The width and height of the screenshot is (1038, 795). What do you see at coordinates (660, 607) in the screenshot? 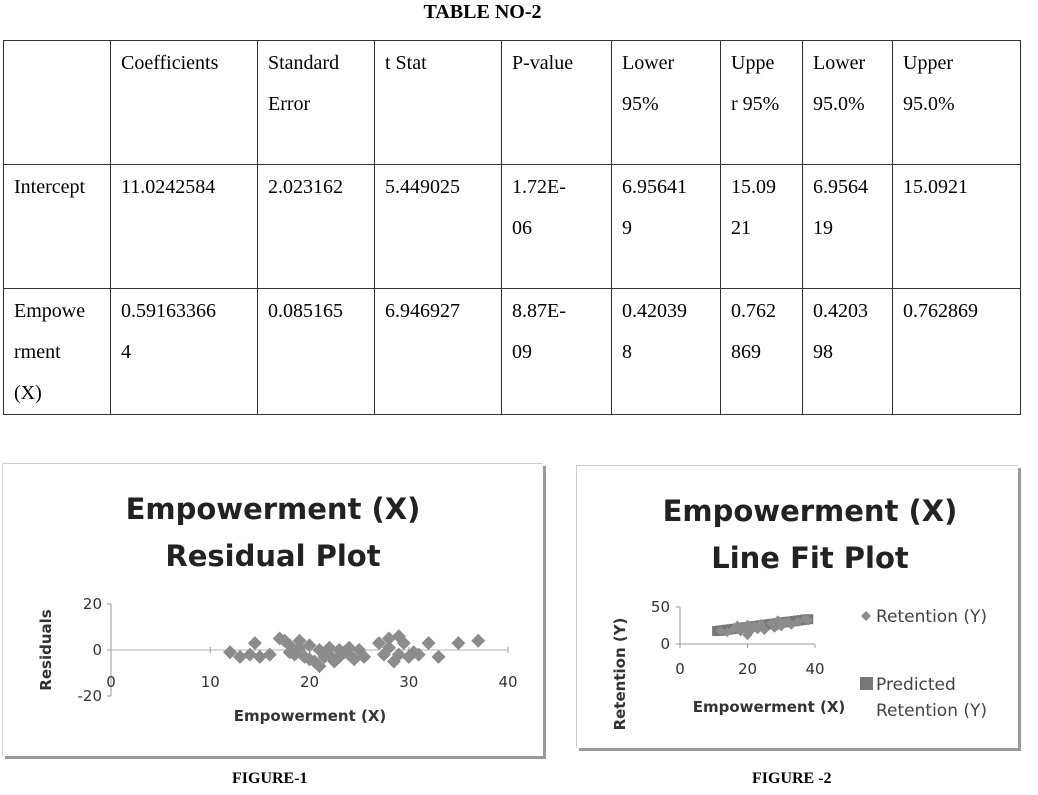
I see `y-tick-label: 50` at bounding box center [660, 607].